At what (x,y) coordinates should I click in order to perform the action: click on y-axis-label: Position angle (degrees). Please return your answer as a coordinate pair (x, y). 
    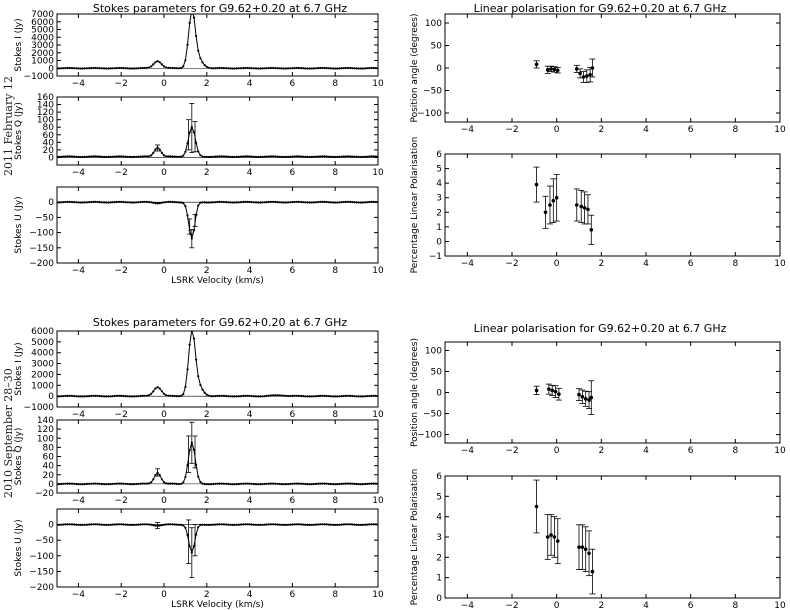
    Looking at the image, I should click on (415, 68).